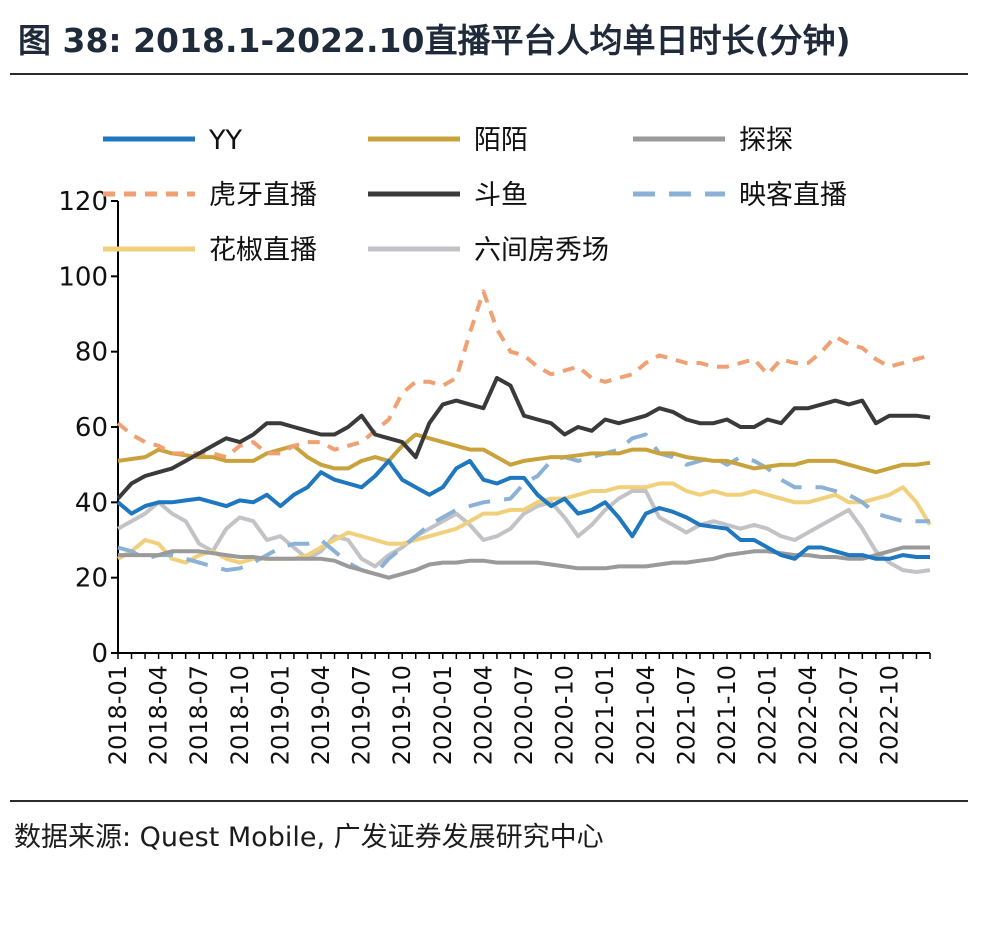 Image resolution: width=1000 pixels, height=930 pixels. What do you see at coordinates (240, 715) in the screenshot?
I see `x-tick-label: 2018-10` at bounding box center [240, 715].